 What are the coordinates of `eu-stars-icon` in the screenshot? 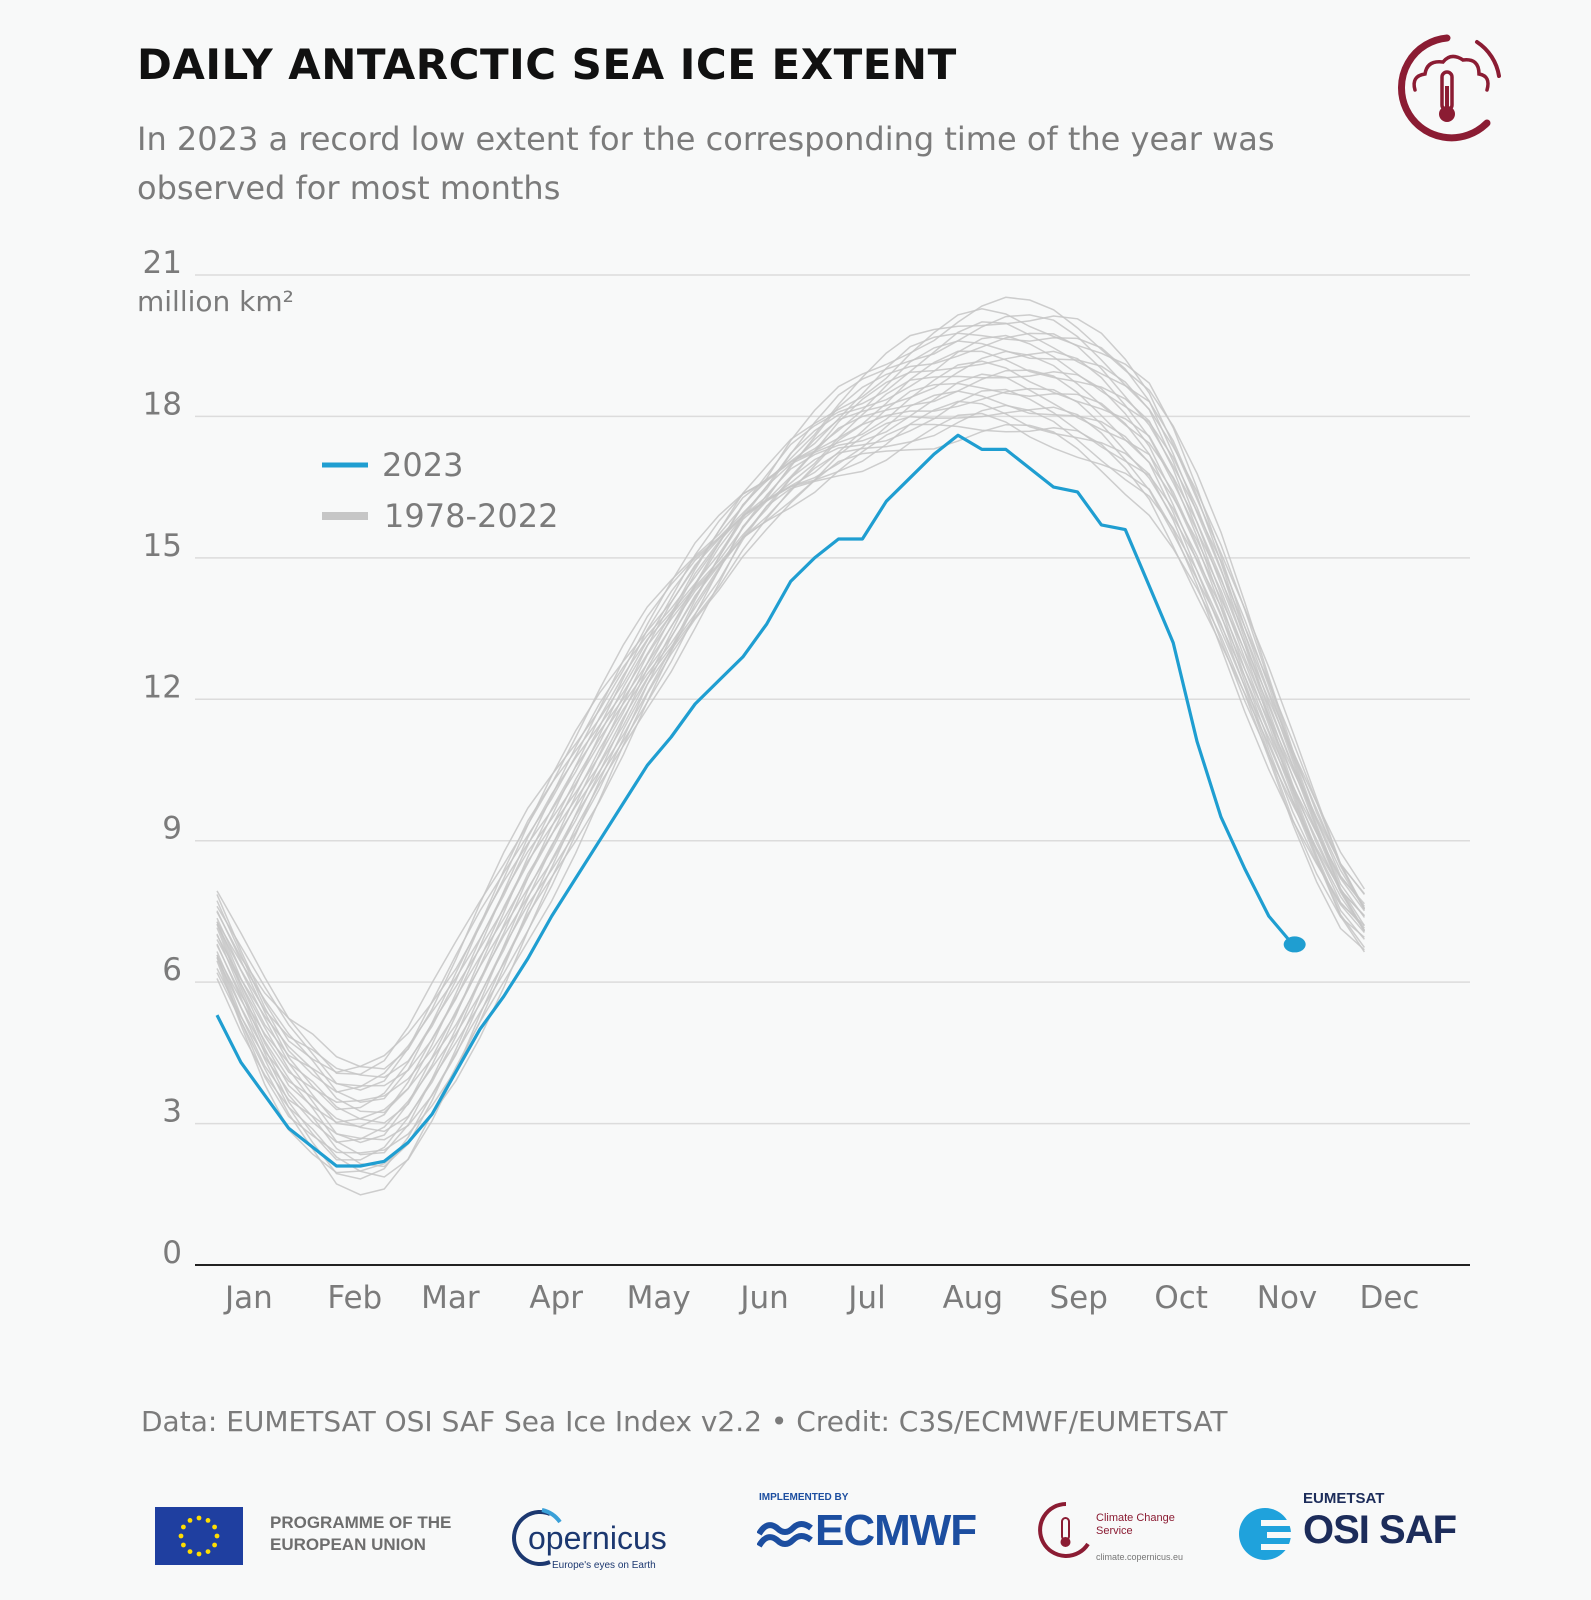 It's located at (199, 1536).